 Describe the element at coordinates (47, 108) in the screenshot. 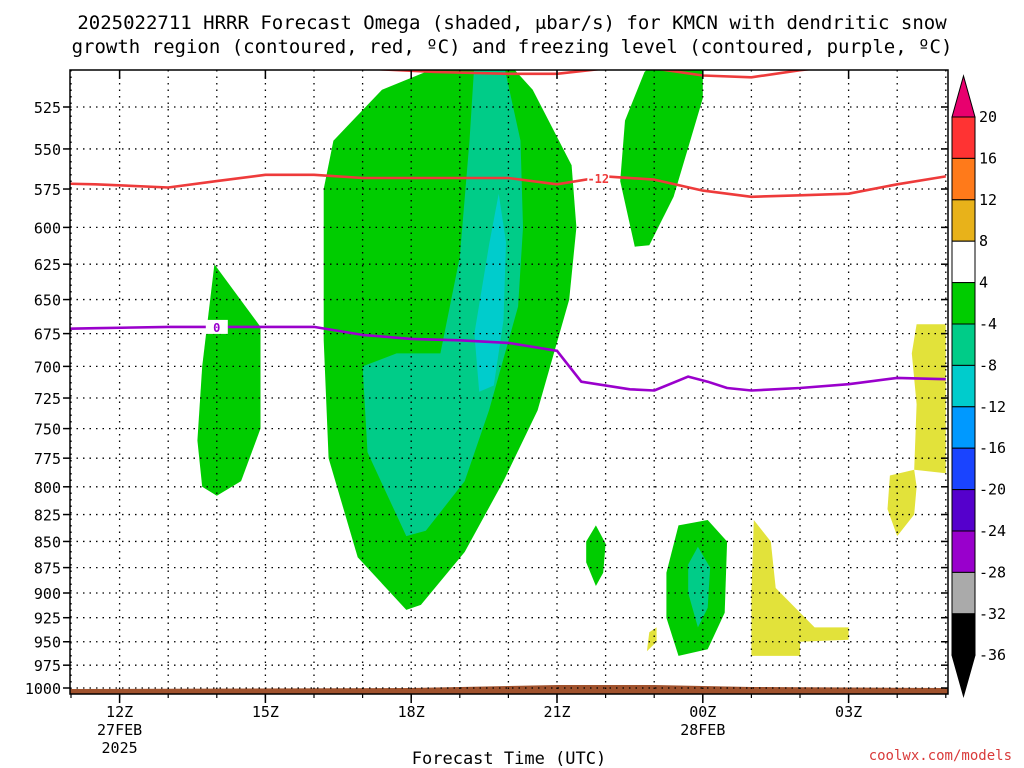

I see `y-tick-label: 525` at that location.